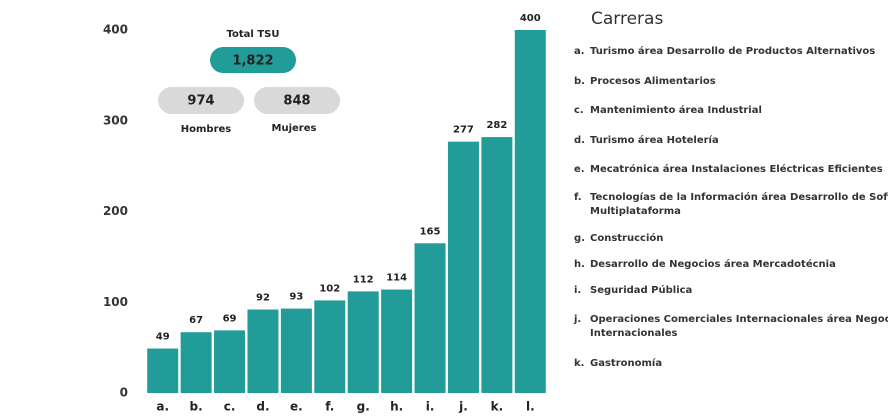 This screenshot has height=417, width=888. What do you see at coordinates (530, 18) in the screenshot?
I see `value-label: 400` at bounding box center [530, 18].